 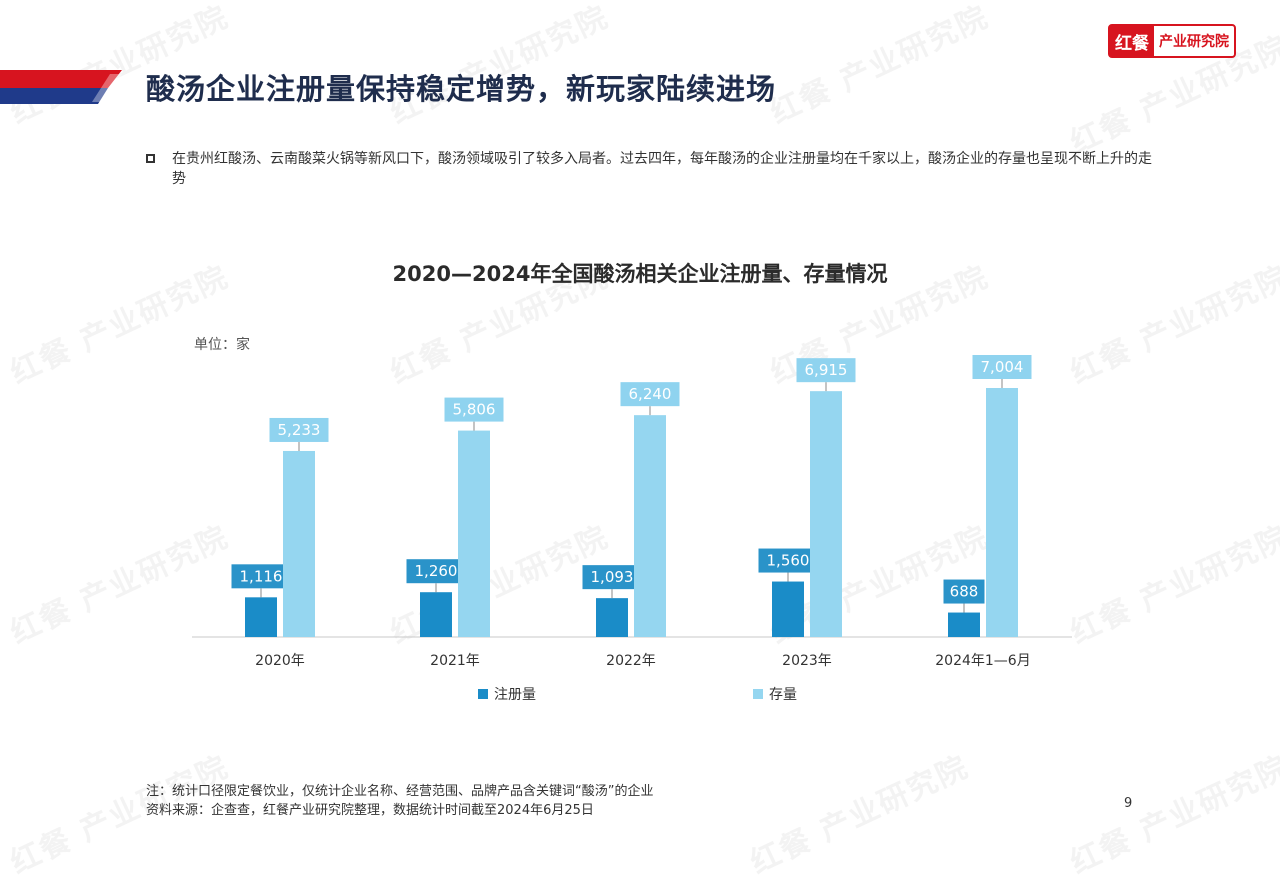 I want to click on data-label: 688, so click(x=964, y=592).